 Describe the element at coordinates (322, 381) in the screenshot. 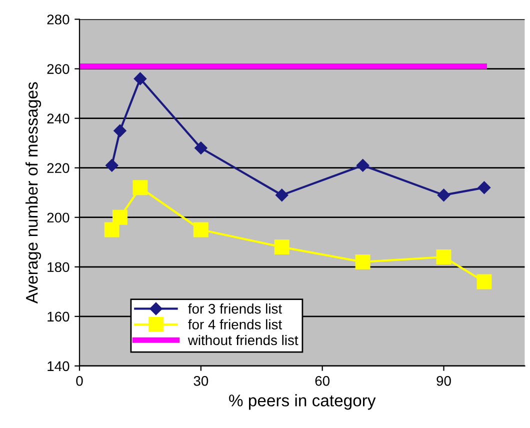

I see `x-tick-label: 60` at that location.